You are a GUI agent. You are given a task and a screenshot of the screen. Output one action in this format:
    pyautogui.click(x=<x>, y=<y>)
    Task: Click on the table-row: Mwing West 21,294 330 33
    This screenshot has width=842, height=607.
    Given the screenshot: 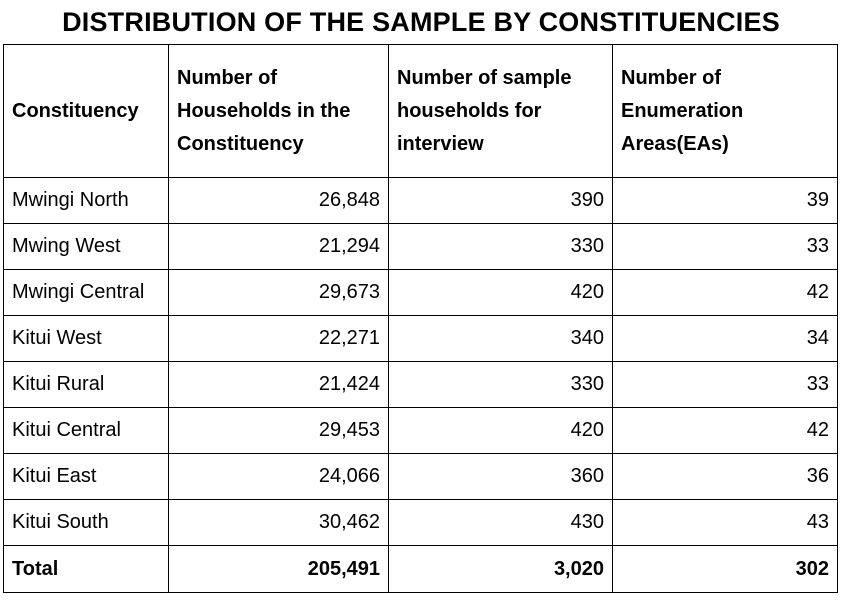 What is the action you would take?
    pyautogui.click(x=420, y=246)
    